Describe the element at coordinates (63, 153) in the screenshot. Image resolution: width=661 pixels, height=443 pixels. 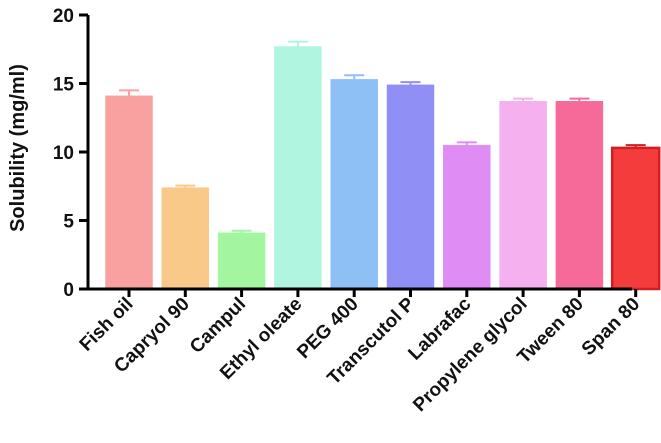
I see `y-tick-label: 10` at that location.